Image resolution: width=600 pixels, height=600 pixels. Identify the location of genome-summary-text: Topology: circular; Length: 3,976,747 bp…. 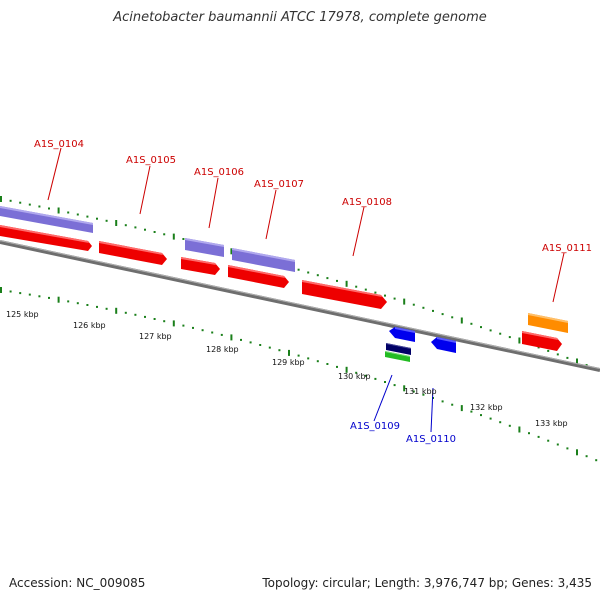
(427, 583).